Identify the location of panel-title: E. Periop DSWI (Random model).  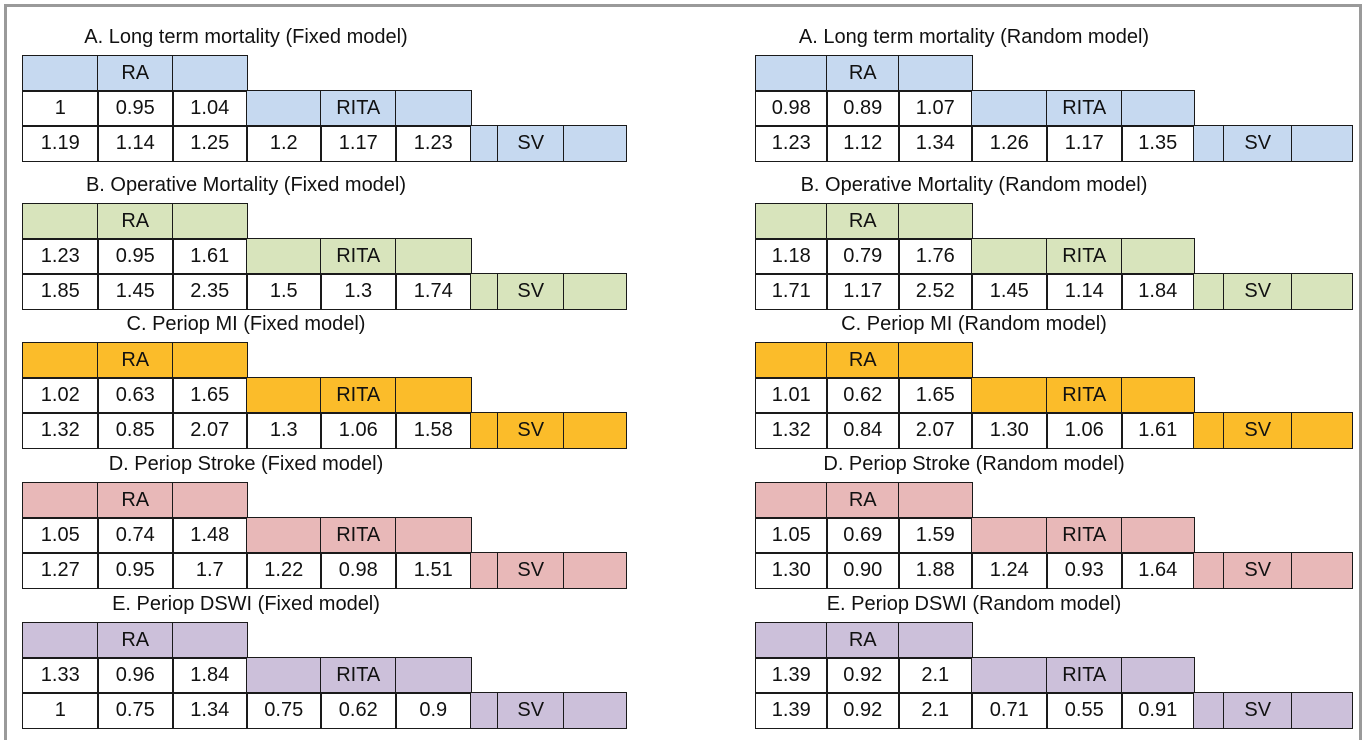
(974, 604).